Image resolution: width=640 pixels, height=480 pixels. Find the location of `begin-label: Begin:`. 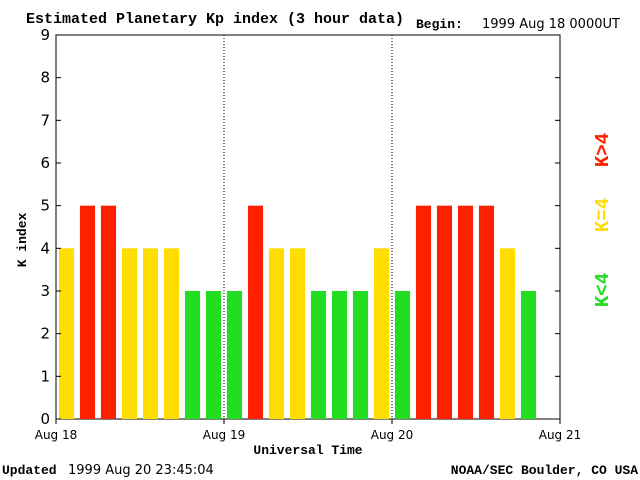

begin-label: Begin: is located at coordinates (439, 24).